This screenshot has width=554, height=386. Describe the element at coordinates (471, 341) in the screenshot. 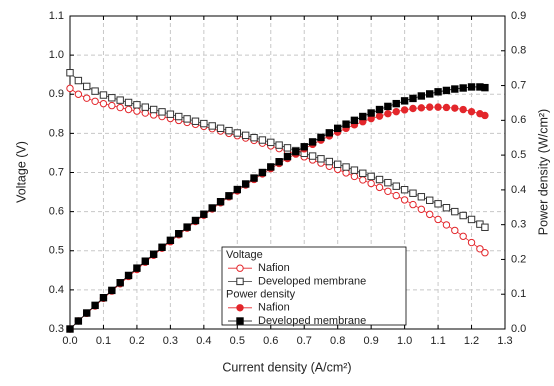

I see `x-tick-label: 1.2` at that location.